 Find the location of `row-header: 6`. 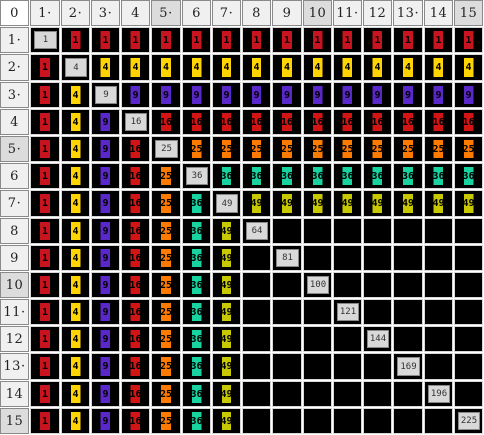

row-header: 6 is located at coordinates (14, 176).